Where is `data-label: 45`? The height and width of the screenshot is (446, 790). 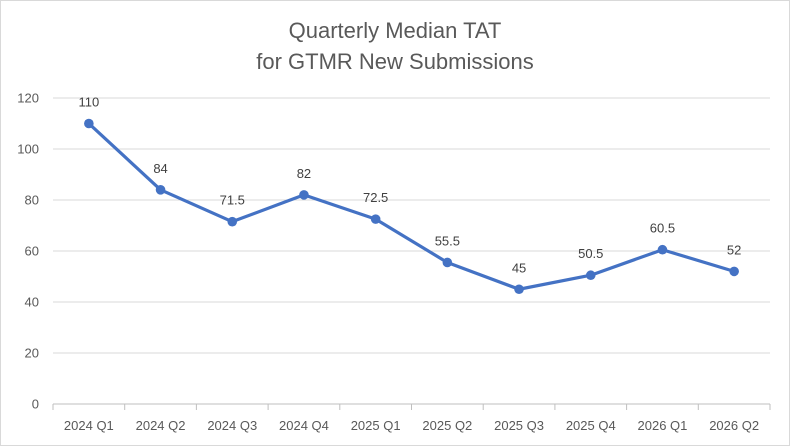
data-label: 45 is located at coordinates (519, 267).